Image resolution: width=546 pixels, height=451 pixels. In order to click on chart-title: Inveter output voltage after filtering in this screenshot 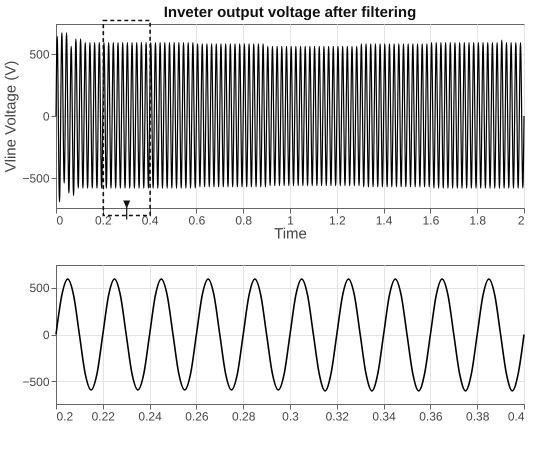, I will do `click(290, 12)`.